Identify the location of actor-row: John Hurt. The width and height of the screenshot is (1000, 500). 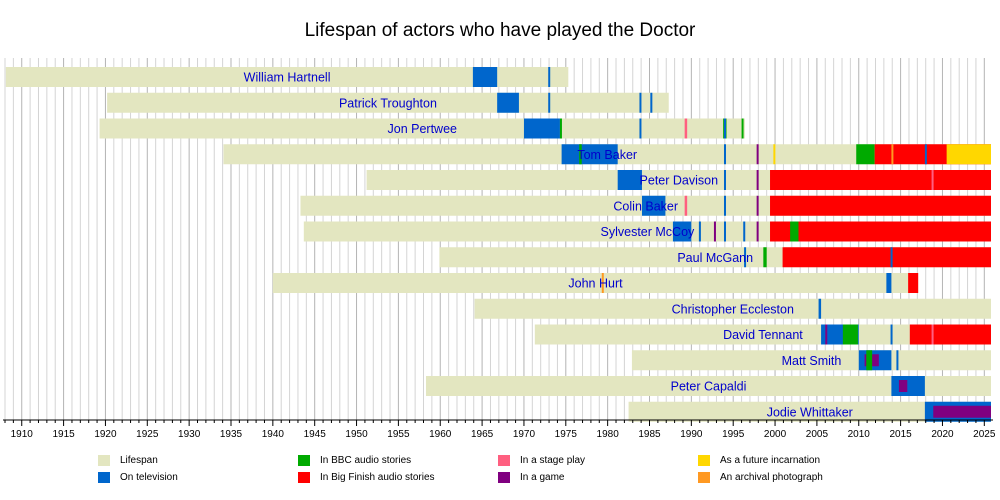
(595, 283).